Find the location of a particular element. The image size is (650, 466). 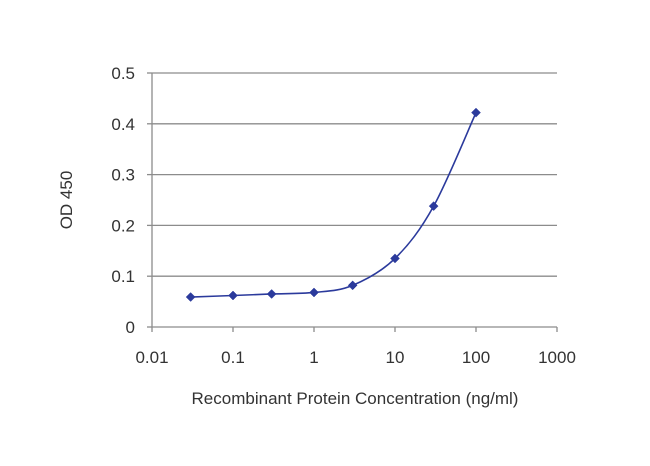

y-tick-labels: 0 0.1 0.2 0.3 0.4 0.5 is located at coordinates (123, 200).